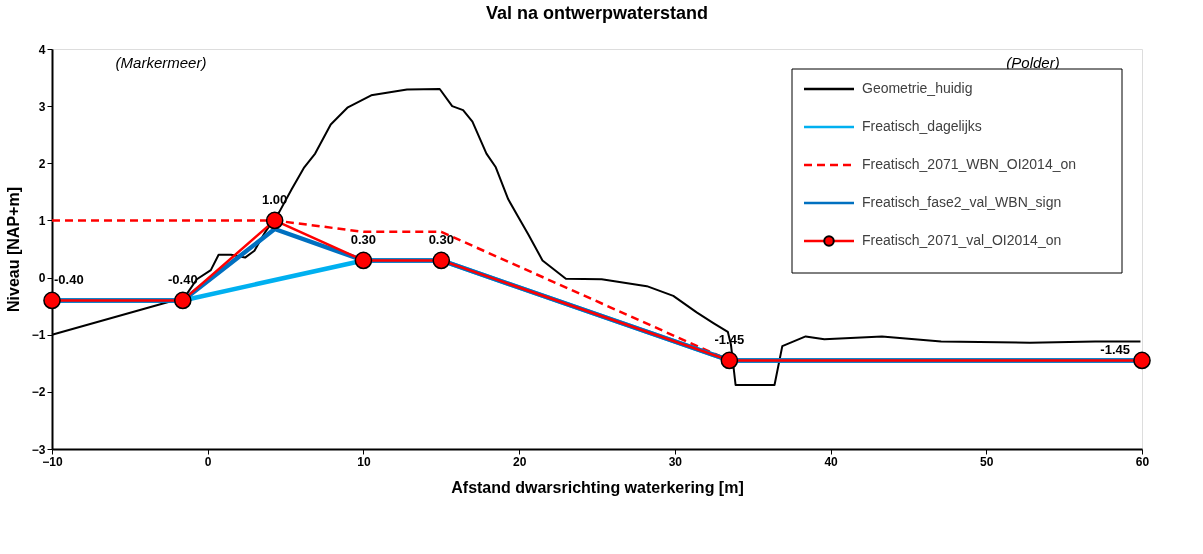 The width and height of the screenshot is (1203, 554). What do you see at coordinates (1142, 461) in the screenshot?
I see `x-tick-label: 60` at bounding box center [1142, 461].